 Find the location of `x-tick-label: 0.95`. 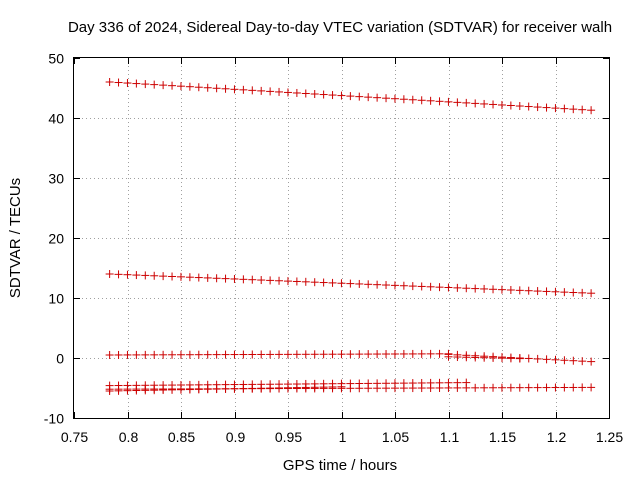

x-tick-label: 0.95 is located at coordinates (288, 437).